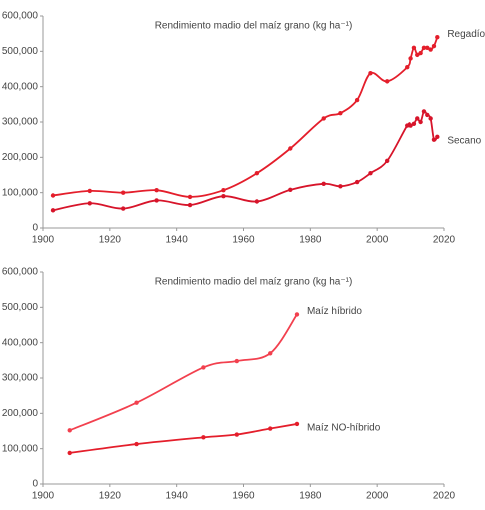  What do you see at coordinates (466, 34) in the screenshot?
I see `series-label: Regadío` at bounding box center [466, 34].